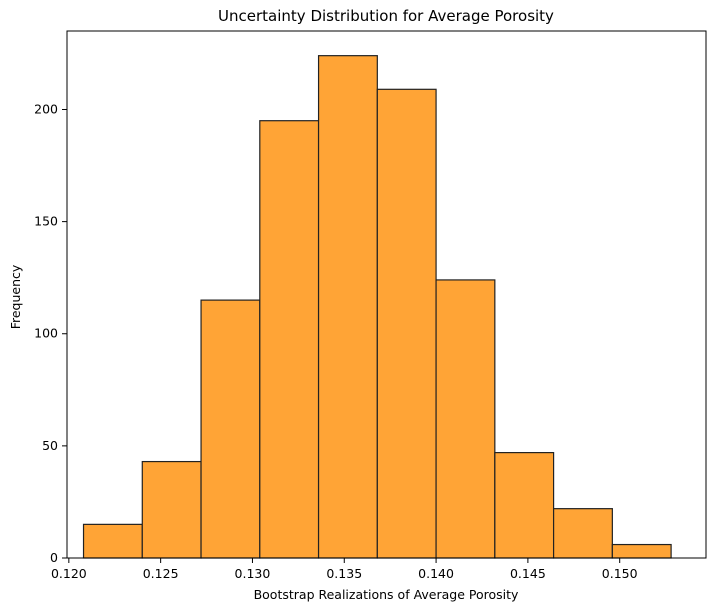 The width and height of the screenshot is (715, 611). What do you see at coordinates (344, 573) in the screenshot?
I see `x-tick-label: 0.135` at bounding box center [344, 573].